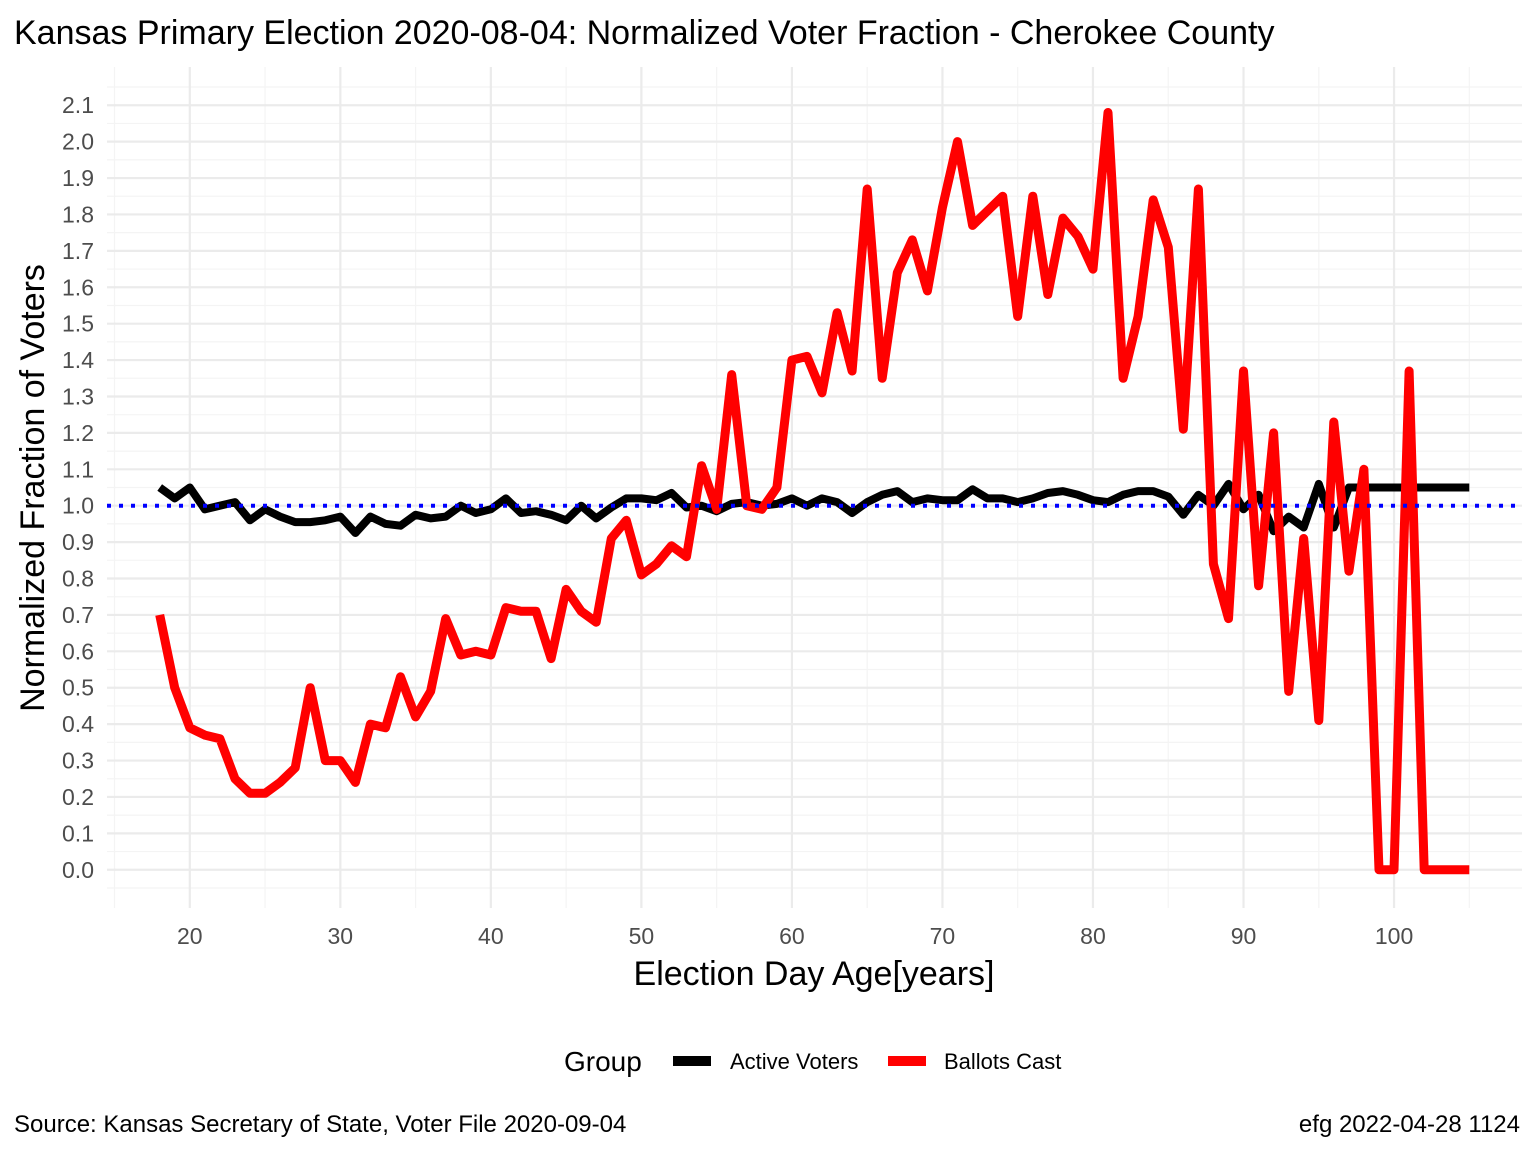  Describe the element at coordinates (78, 542) in the screenshot. I see `y-tick-label: 0.9` at that location.